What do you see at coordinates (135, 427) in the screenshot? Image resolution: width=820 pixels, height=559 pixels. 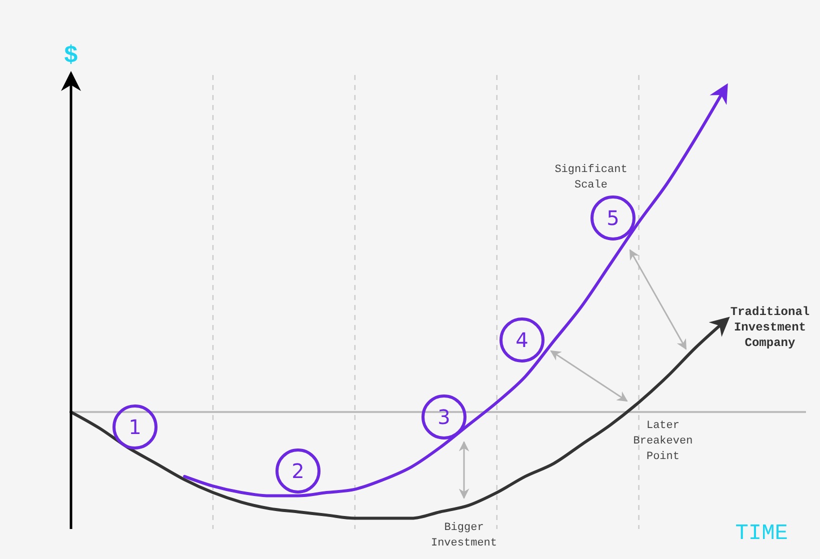 I see `annotation: 1` at bounding box center [135, 427].